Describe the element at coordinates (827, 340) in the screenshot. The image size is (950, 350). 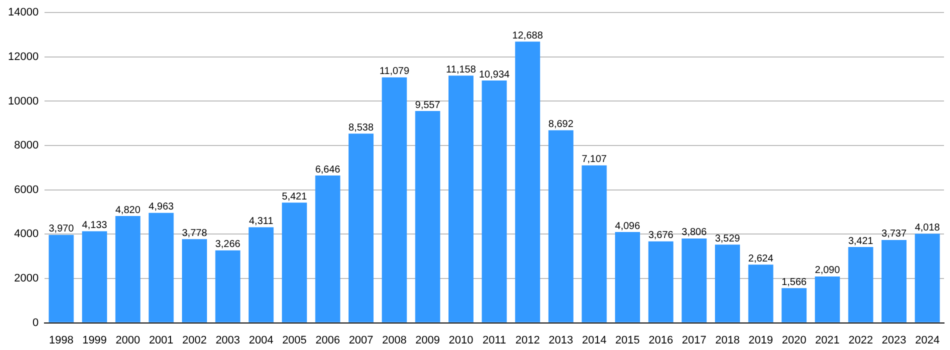
I see `x-tick-label: 2021` at that location.